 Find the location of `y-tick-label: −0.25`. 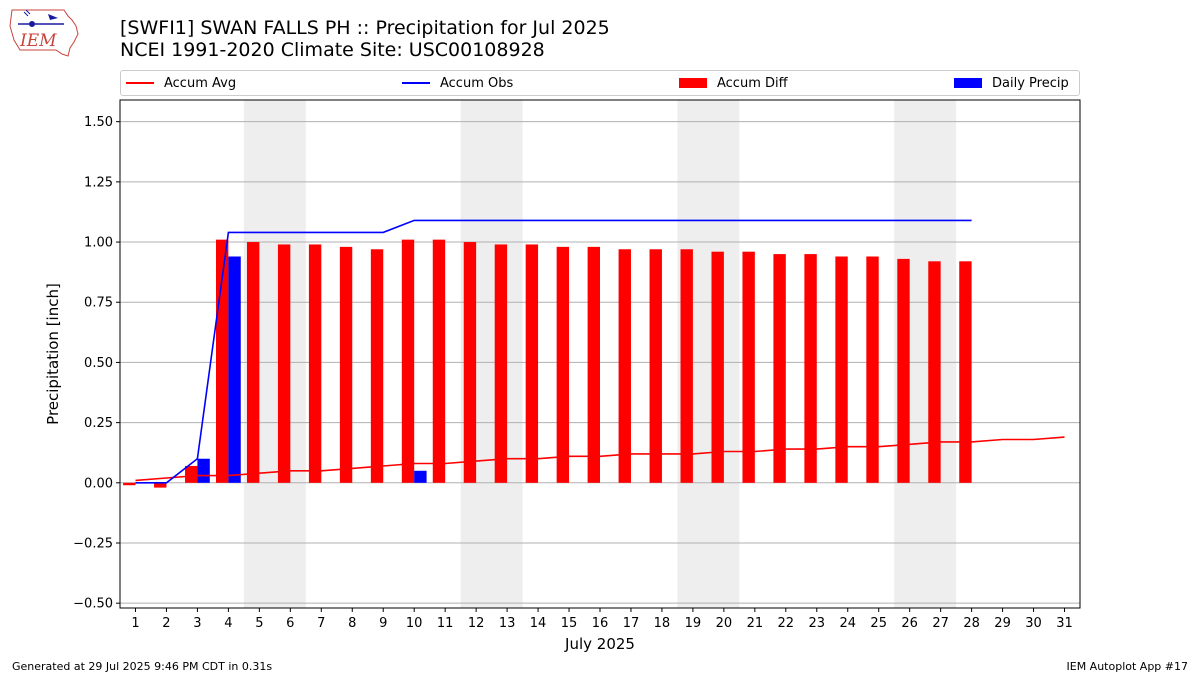

y-tick-label: −0.25 is located at coordinates (93, 543).